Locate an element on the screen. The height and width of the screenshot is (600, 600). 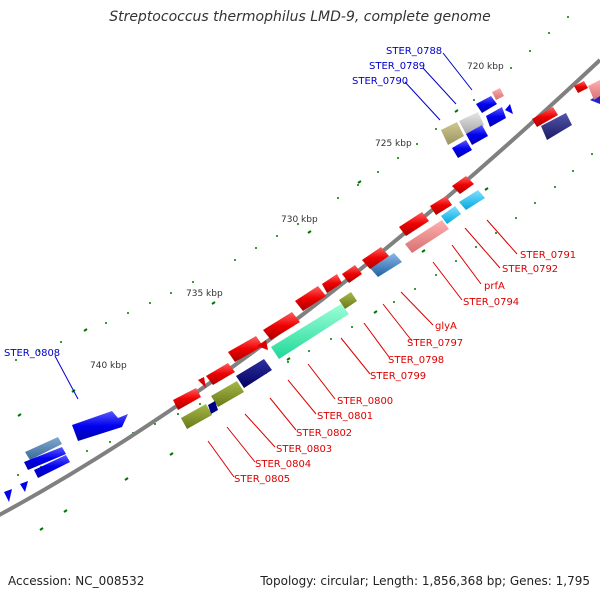
gene-label-ster-0788: STER_0788 is located at coordinates (414, 51).